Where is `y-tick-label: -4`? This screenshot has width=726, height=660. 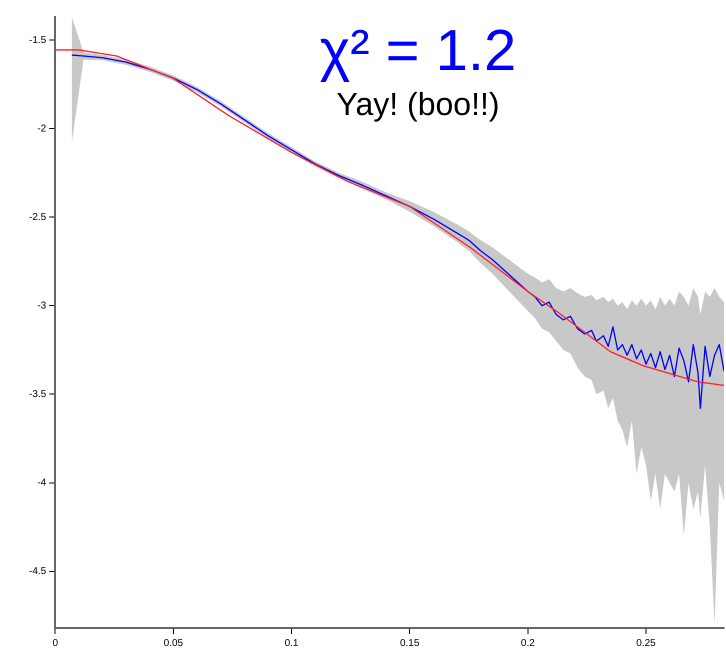
y-tick-label: -4 is located at coordinates (42, 483).